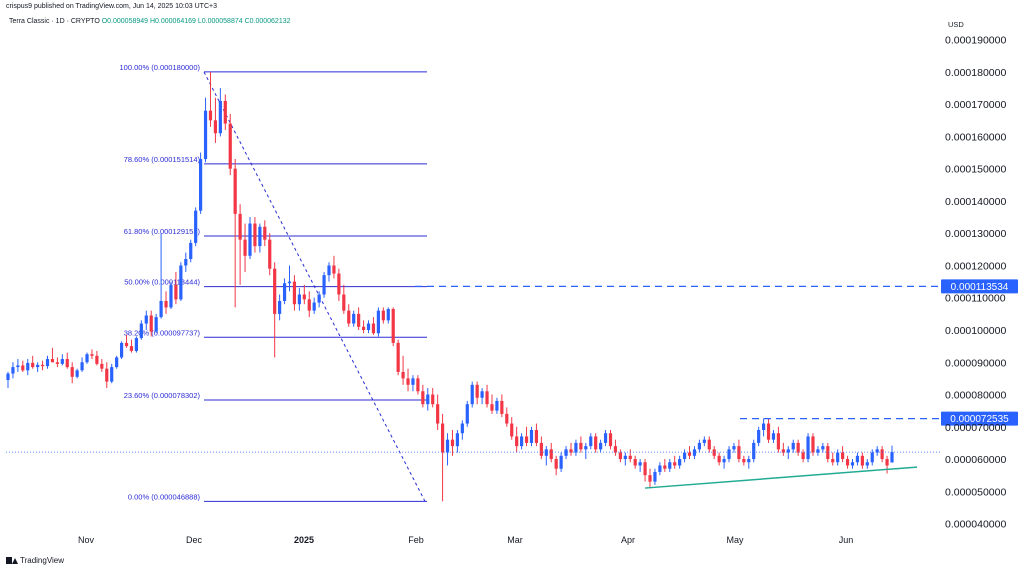 The image size is (1024, 570). What do you see at coordinates (628, 540) in the screenshot?
I see `time-tick-label: Apr` at bounding box center [628, 540].